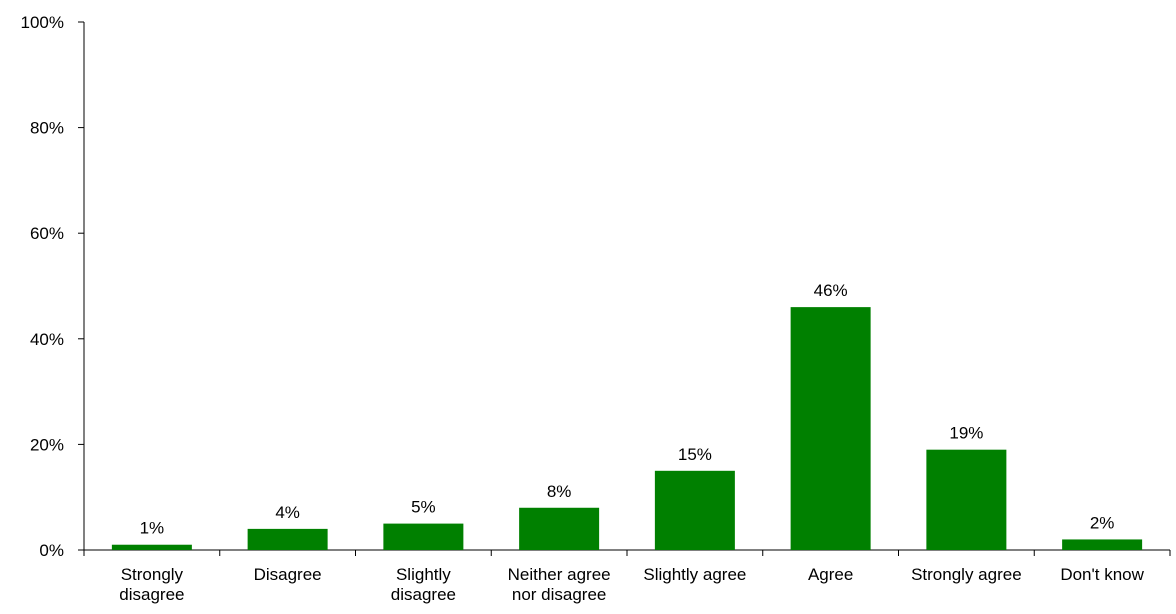  What do you see at coordinates (47, 128) in the screenshot?
I see `y-tick-label: 80%` at bounding box center [47, 128].